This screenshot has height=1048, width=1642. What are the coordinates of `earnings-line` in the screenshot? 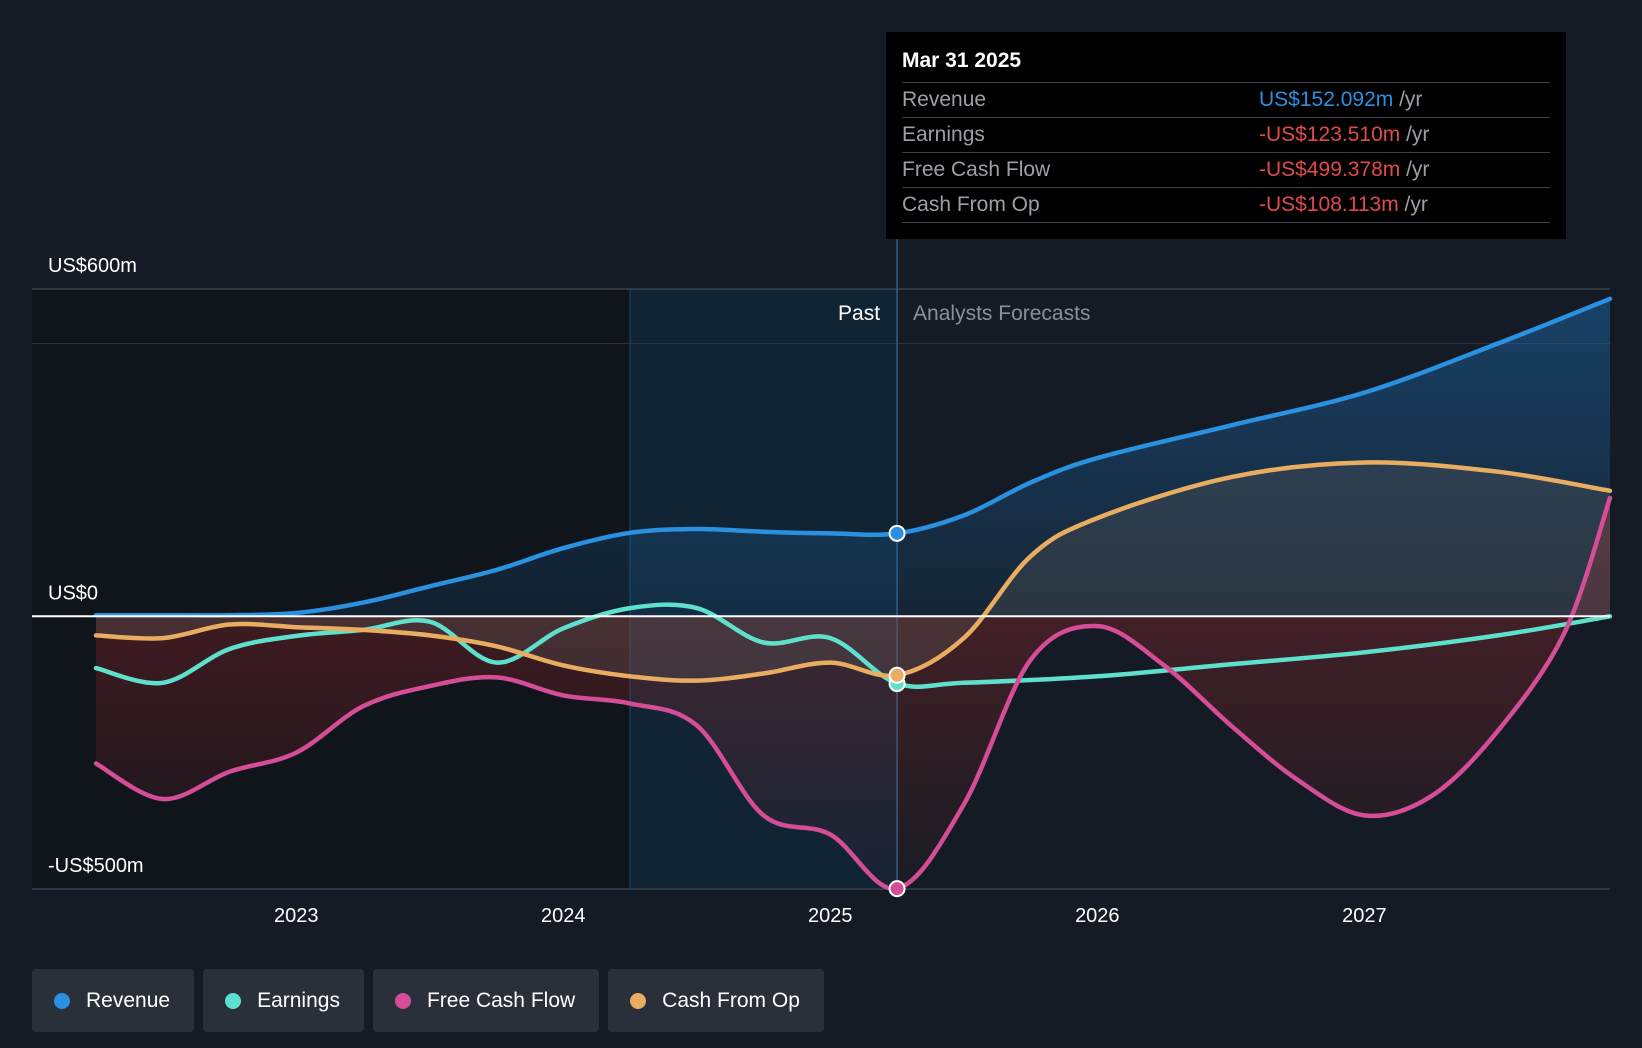 It's located at (853, 646).